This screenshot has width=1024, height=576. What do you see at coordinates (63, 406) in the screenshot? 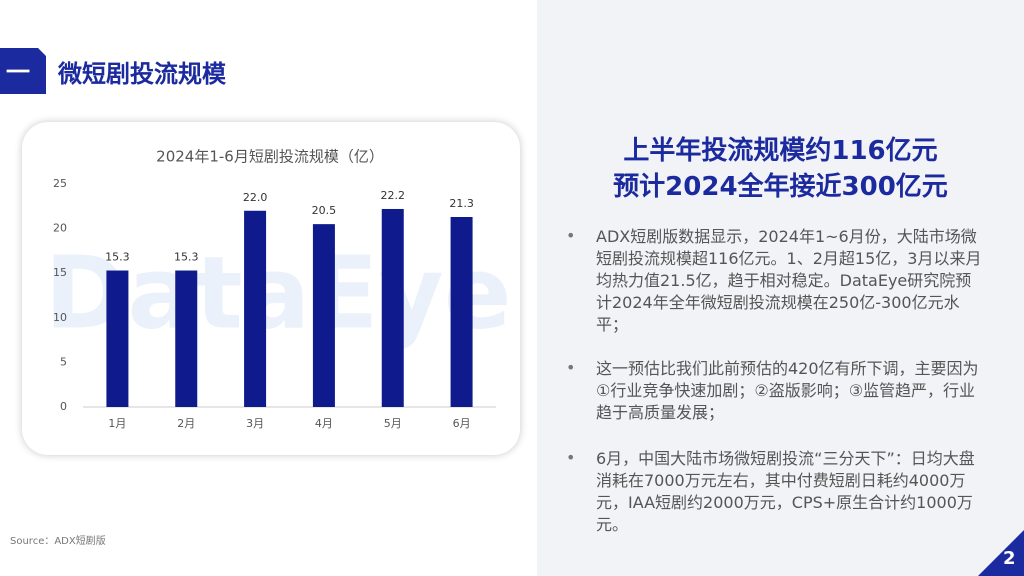
I see `y-tick-label: 0` at bounding box center [63, 406].